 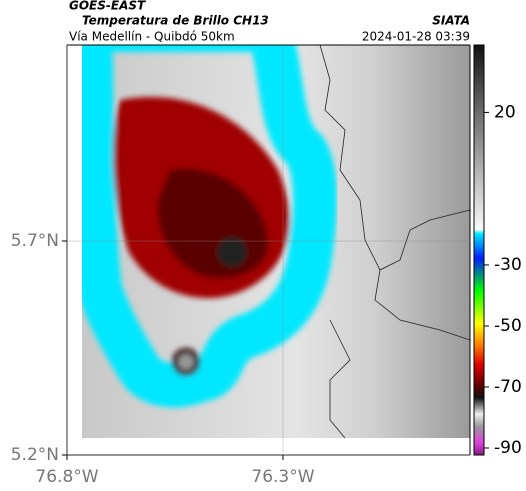 What do you see at coordinates (505, 112) in the screenshot?
I see `colorbar-tick-label: 20` at bounding box center [505, 112].